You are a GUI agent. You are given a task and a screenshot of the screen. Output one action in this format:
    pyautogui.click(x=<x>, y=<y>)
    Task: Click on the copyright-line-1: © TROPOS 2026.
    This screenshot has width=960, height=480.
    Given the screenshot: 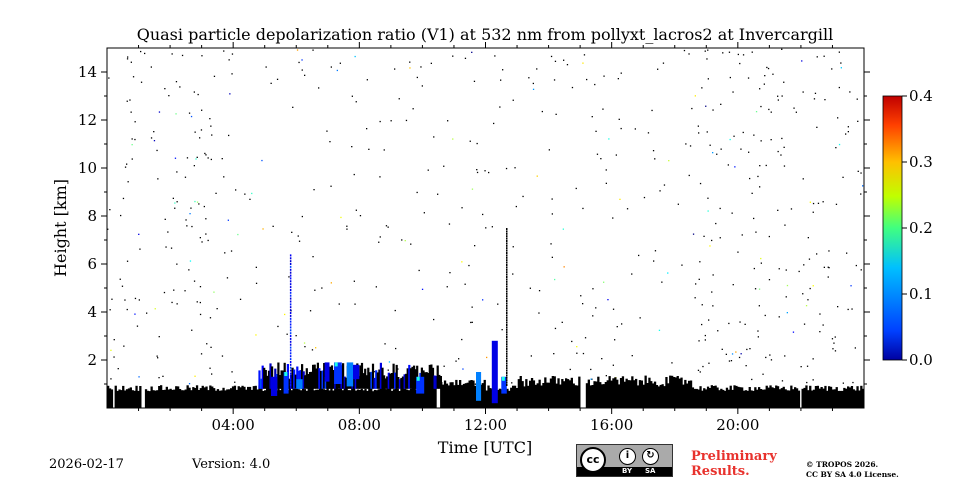 What is the action you would take?
    pyautogui.click(x=842, y=464)
    